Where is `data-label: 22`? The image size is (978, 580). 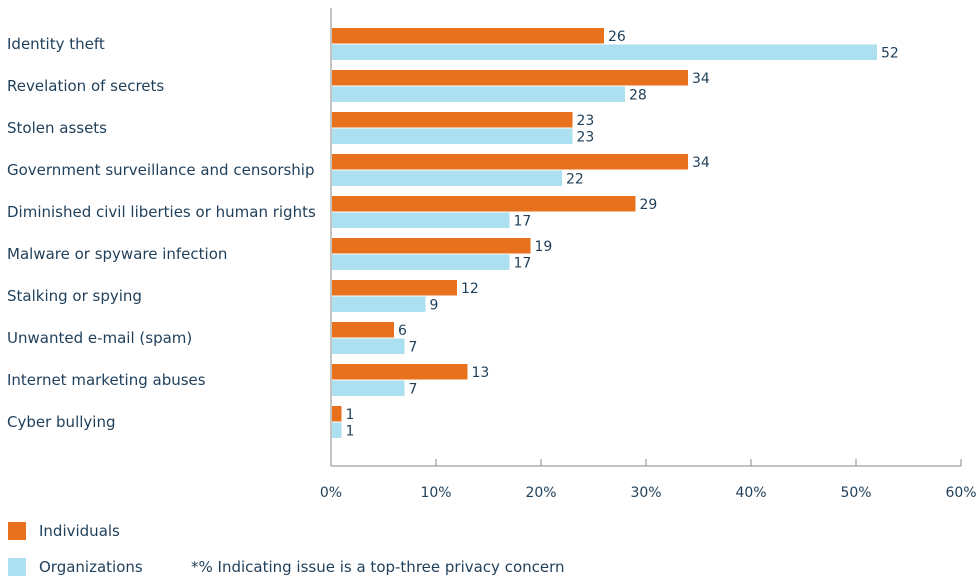
data-label: 22 is located at coordinates (575, 180).